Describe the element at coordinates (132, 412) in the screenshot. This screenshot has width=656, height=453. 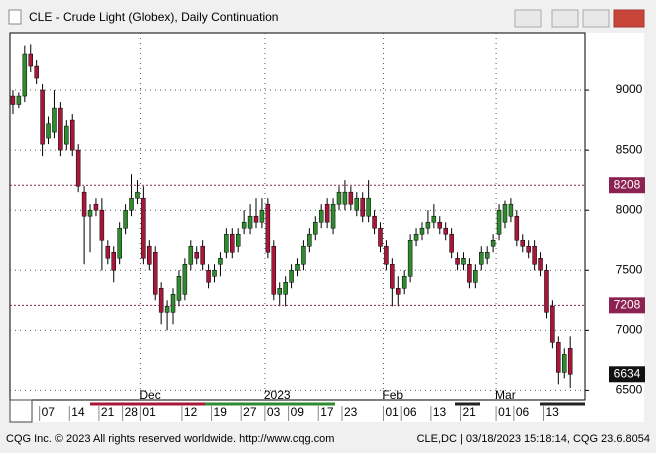
I see `x-tick-label: 28` at that location.